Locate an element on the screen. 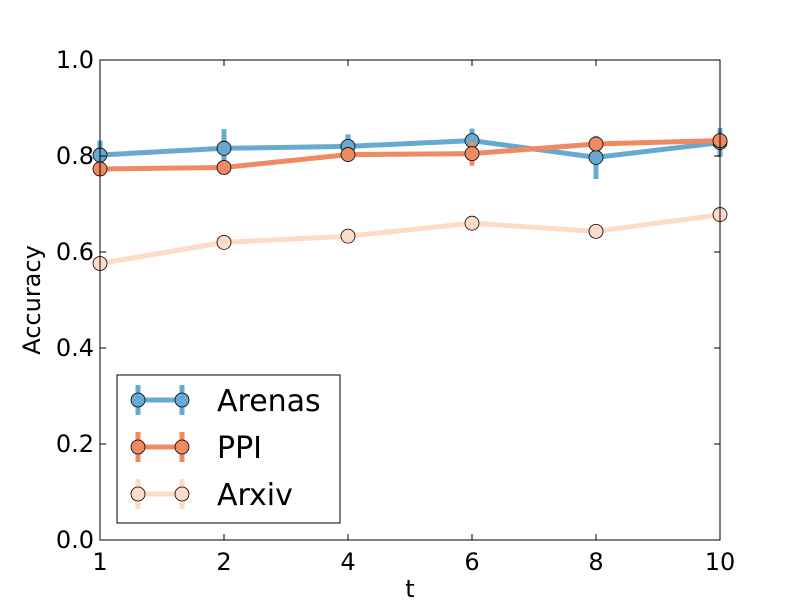 The width and height of the screenshot is (800, 600). y-tick-label: 0.8 is located at coordinates (75, 156).